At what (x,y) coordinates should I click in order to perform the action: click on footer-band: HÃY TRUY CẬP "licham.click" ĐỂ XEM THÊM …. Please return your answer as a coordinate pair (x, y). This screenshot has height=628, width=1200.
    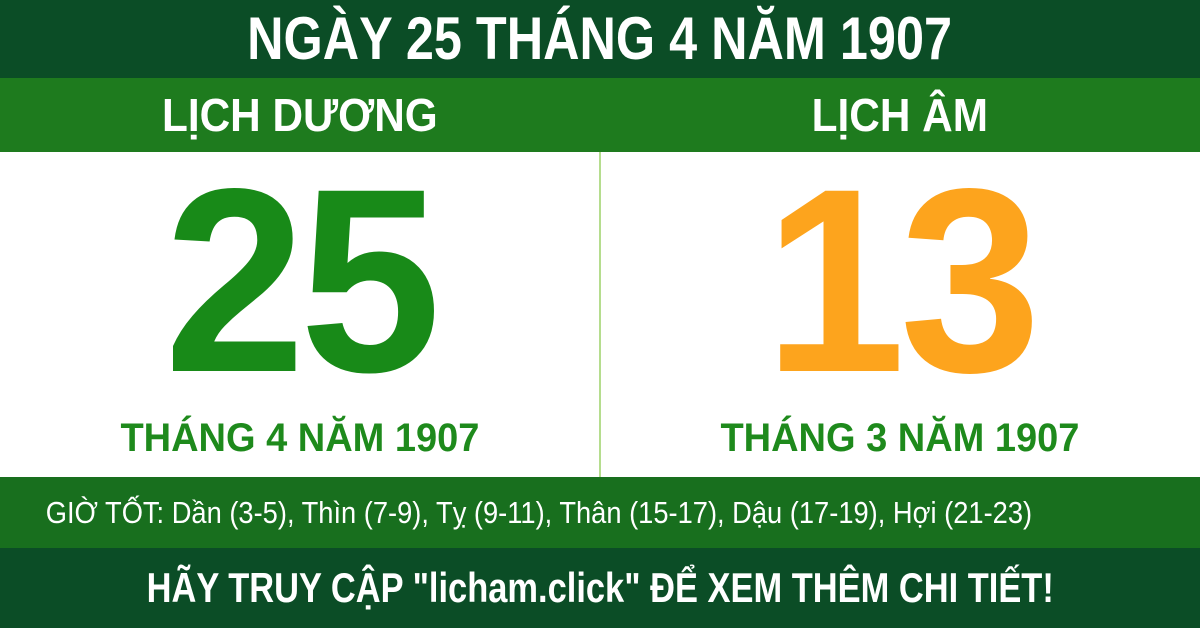
    Looking at the image, I should click on (600, 588).